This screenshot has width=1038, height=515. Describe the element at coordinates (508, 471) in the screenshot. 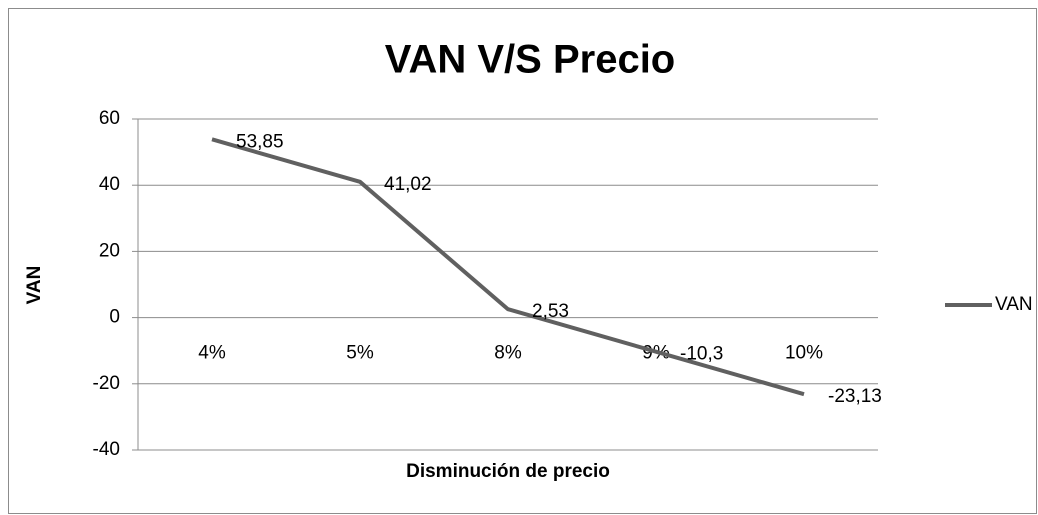

I see `x-axis-label: Disminución de precio` at that location.